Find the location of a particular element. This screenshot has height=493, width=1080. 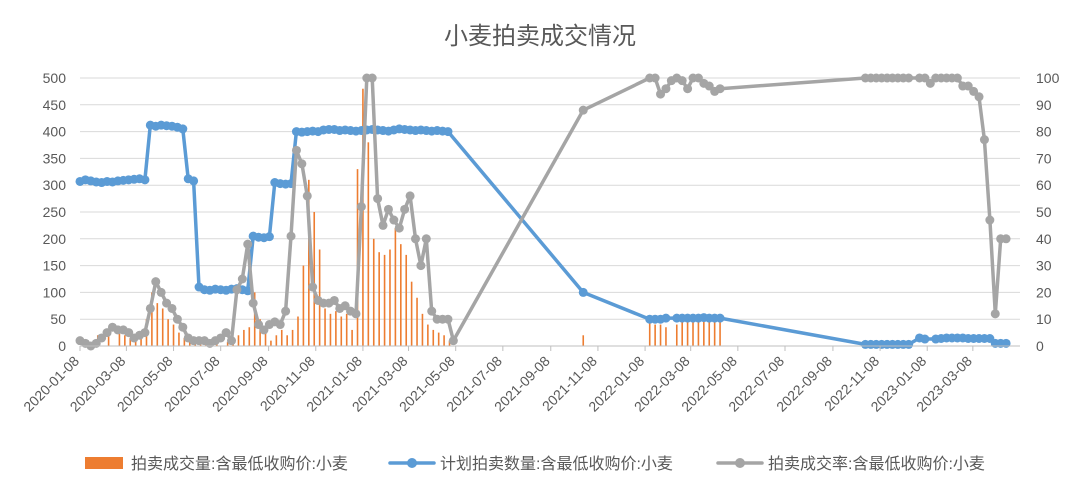

y-left-tick-label: 50 is located at coordinates (58, 319).